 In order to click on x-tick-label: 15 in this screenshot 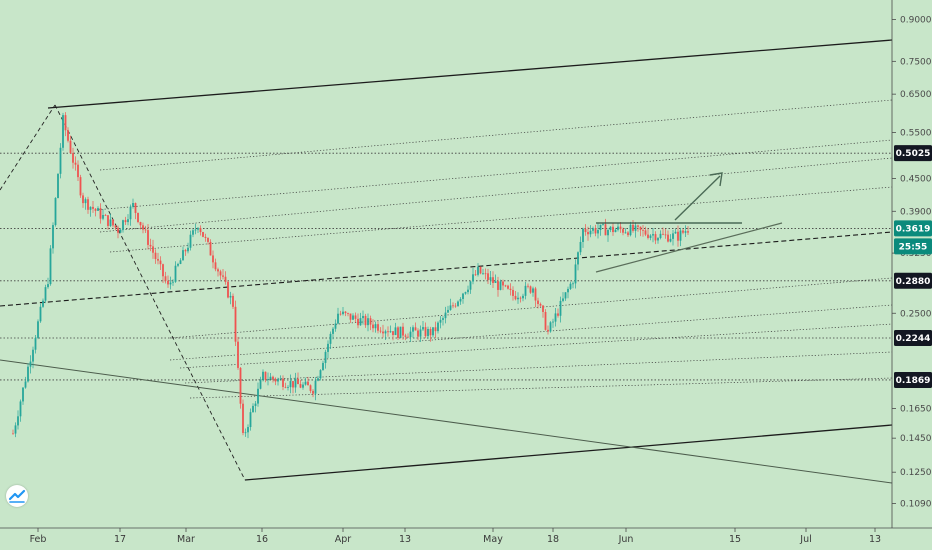, I will do `click(735, 539)`.